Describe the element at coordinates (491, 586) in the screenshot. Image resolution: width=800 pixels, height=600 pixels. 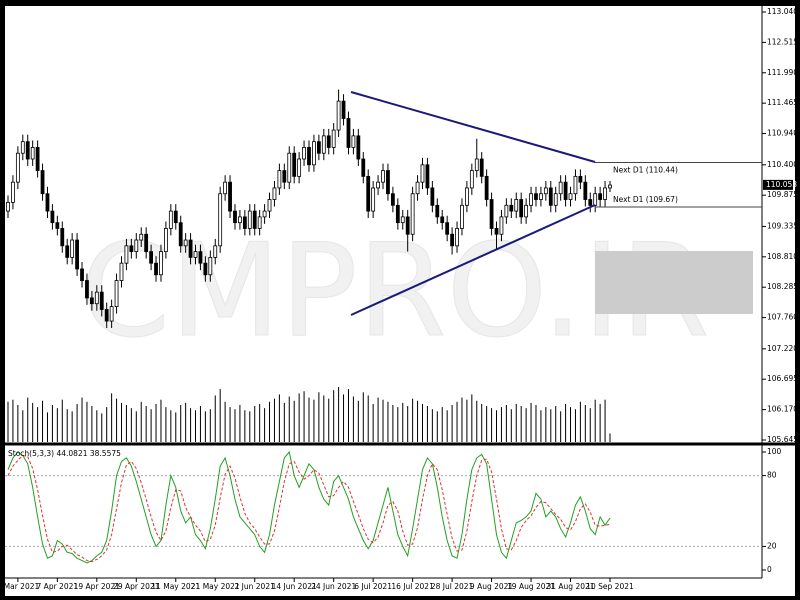
I see `x-tick-label: 9 Aug 2021` at that location.